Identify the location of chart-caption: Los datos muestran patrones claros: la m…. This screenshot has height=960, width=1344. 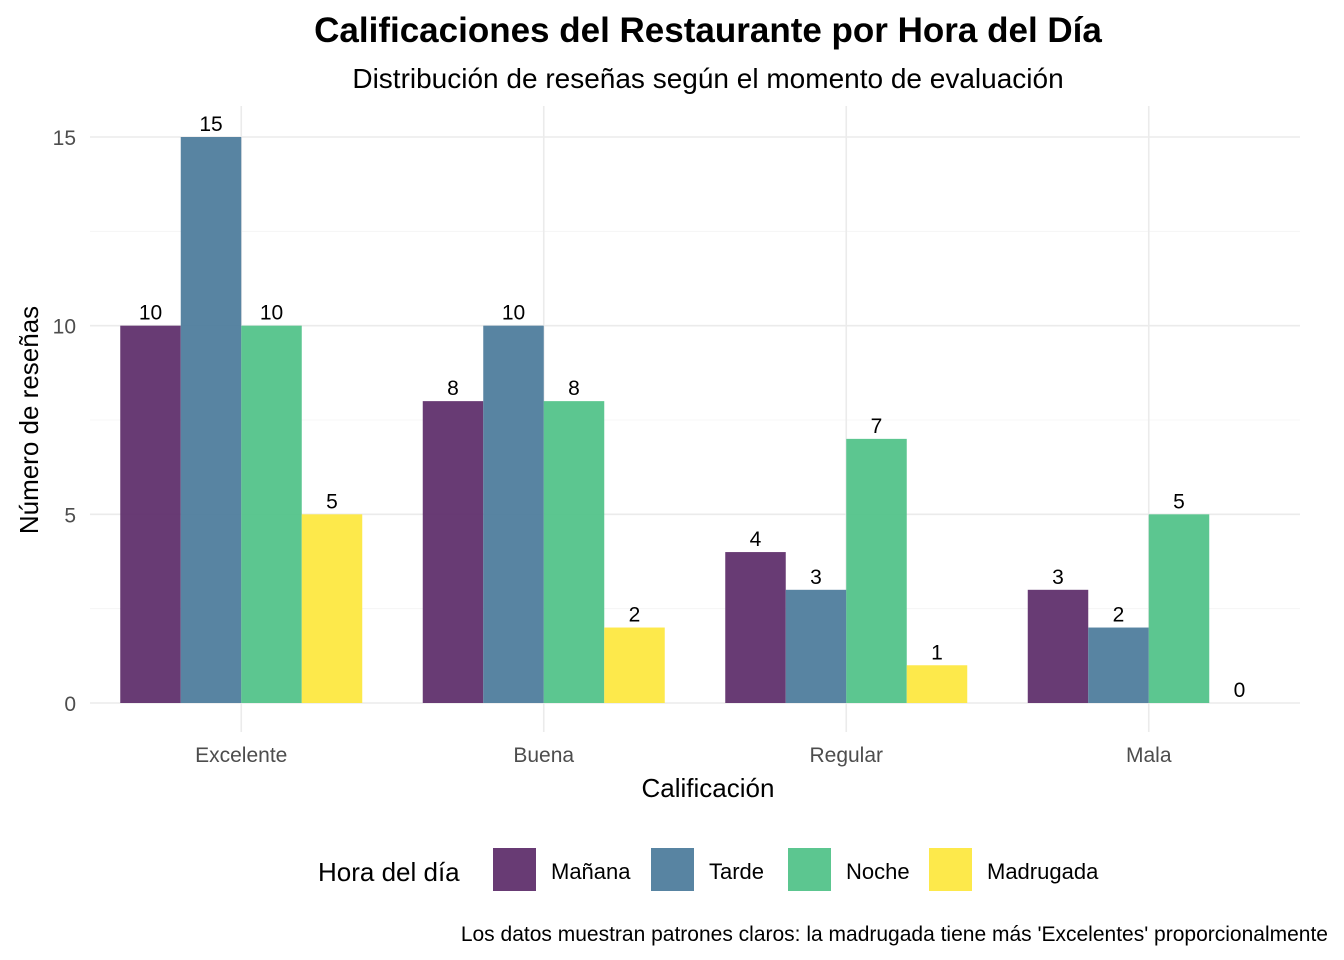
(894, 934).